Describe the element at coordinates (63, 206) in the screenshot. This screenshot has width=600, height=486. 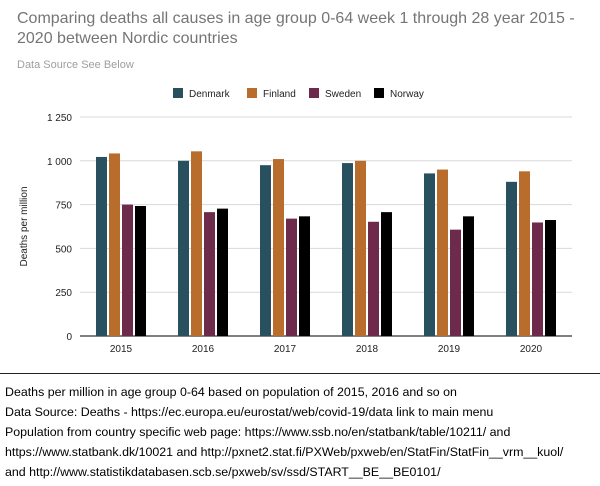
I see `y-tick-label: 750` at that location.